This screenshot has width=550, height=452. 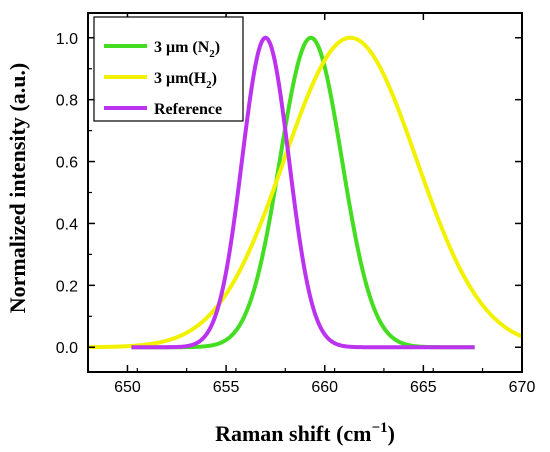 What do you see at coordinates (293, 433) in the screenshot?
I see `x-axis-label-text: Raman shift (cm` at bounding box center [293, 433].